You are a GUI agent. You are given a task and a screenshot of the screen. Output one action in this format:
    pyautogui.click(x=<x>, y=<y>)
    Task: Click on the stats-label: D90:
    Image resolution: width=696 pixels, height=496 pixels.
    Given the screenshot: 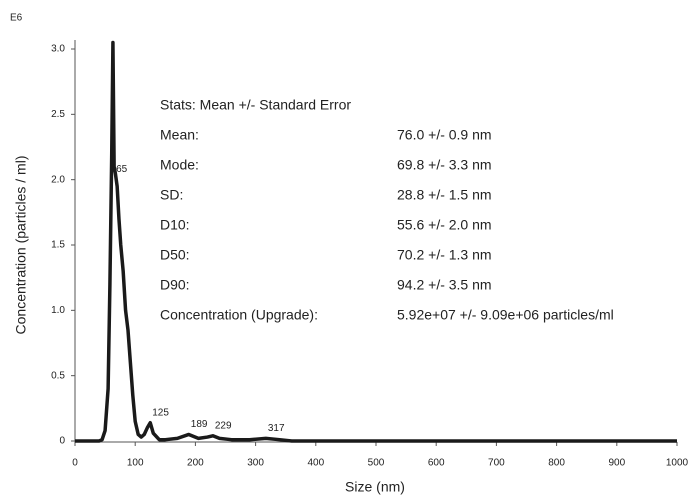 What is the action you would take?
    pyautogui.click(x=175, y=285)
    